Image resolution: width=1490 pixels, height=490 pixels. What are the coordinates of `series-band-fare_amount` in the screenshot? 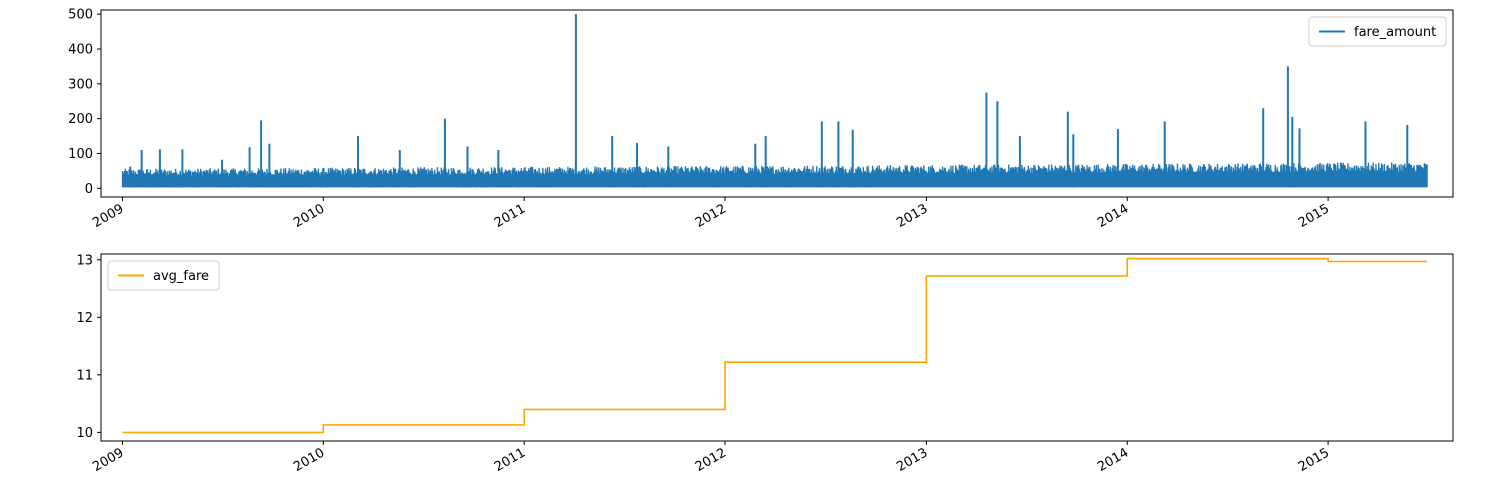 It's located at (774, 175).